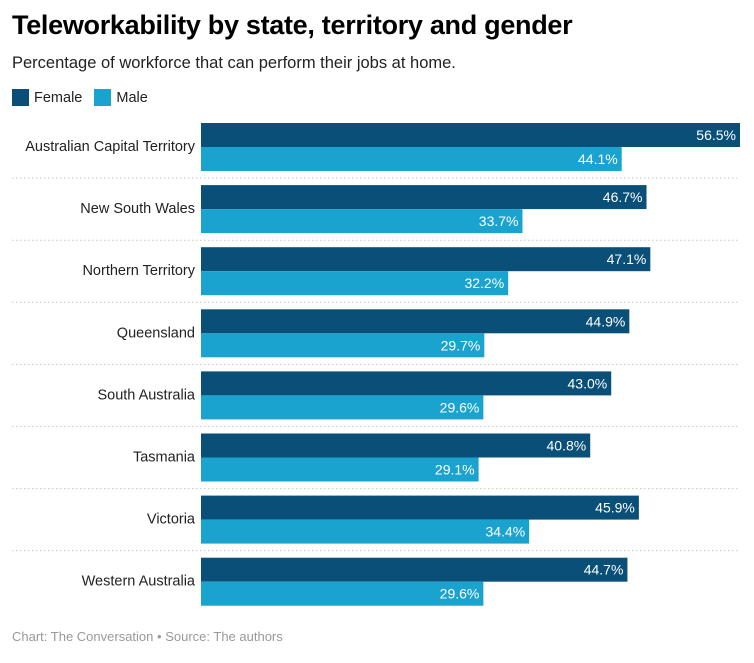 The image size is (754, 663). What do you see at coordinates (455, 470) in the screenshot?
I see `data-label-male-tasmania: 29.1%` at bounding box center [455, 470].